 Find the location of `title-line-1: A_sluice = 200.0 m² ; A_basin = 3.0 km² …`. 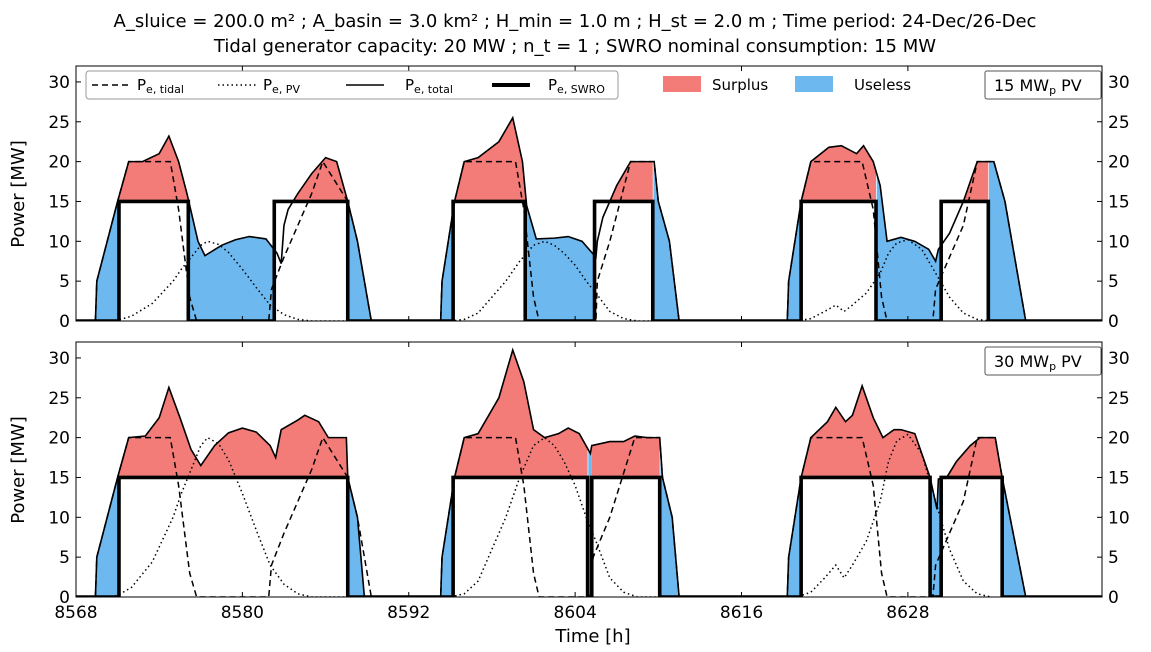

title-line-1: A_sluice = 200.0 m² ; A_basin = 3.0 km² … is located at coordinates (575, 21).